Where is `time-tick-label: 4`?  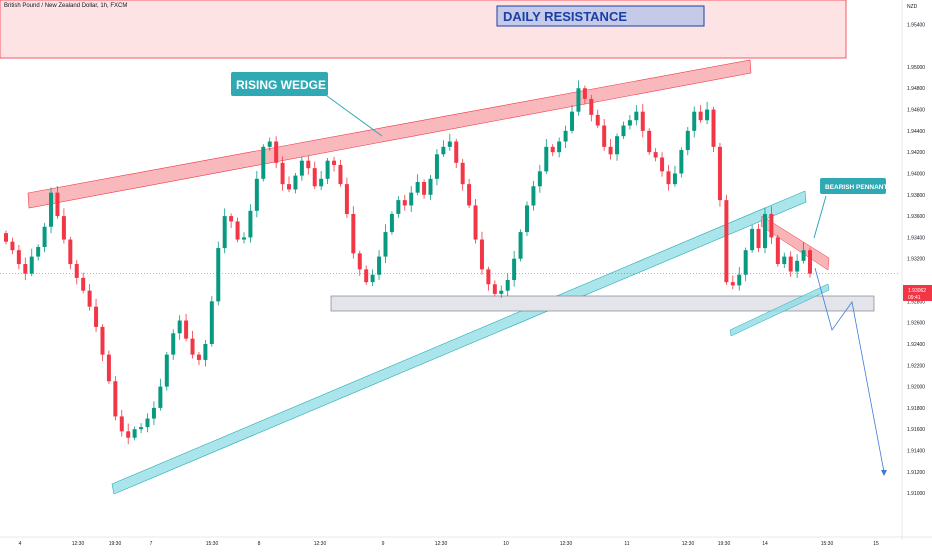 time-tick-label: 4 is located at coordinates (20, 544).